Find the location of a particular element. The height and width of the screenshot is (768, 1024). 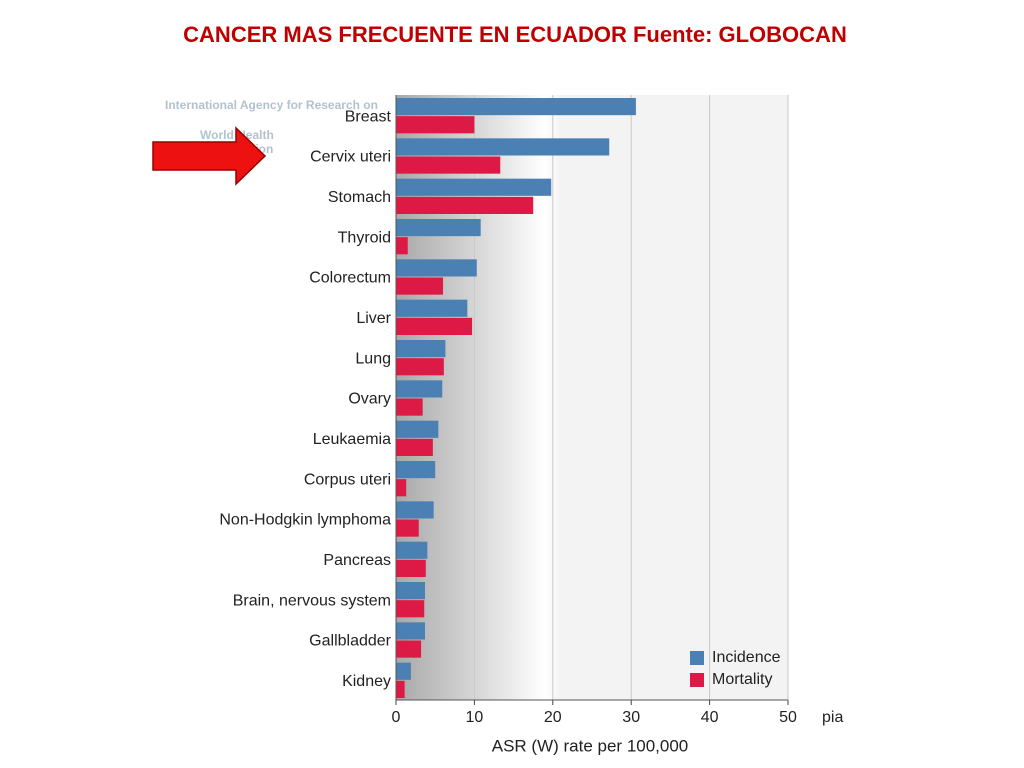

y-tick-label: Leukaemia is located at coordinates (352, 439).